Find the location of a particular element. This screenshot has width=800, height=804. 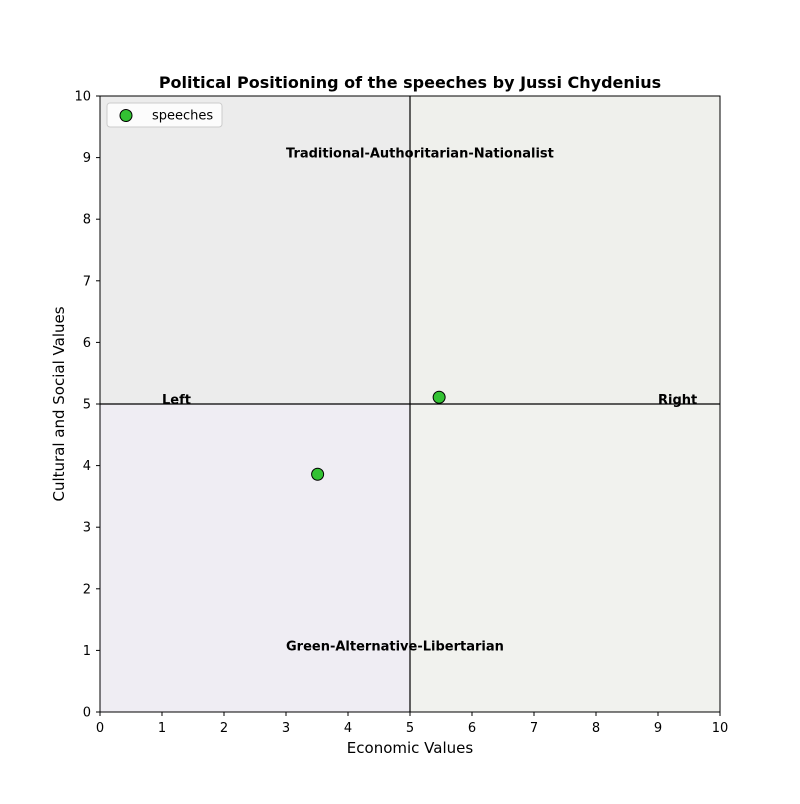

x-tick-label: 6 is located at coordinates (472, 728).